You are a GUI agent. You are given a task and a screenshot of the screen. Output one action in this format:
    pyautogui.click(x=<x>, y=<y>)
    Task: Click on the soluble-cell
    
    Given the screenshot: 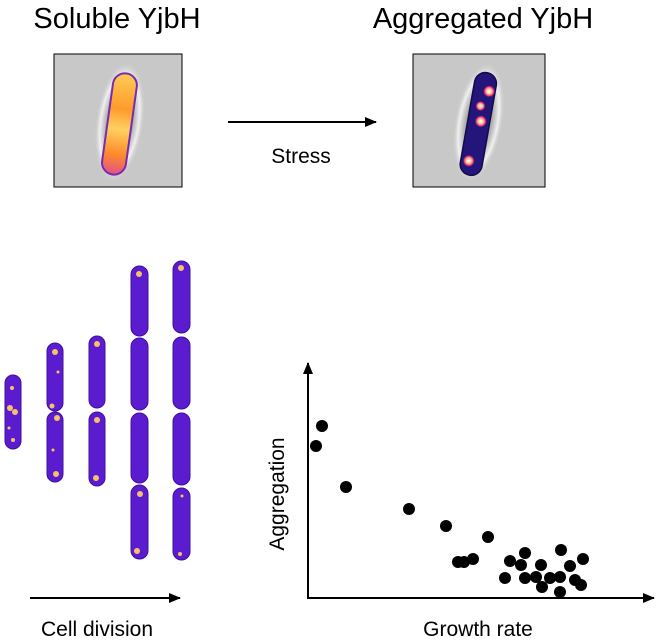 What is the action you would take?
    pyautogui.click(x=119, y=124)
    